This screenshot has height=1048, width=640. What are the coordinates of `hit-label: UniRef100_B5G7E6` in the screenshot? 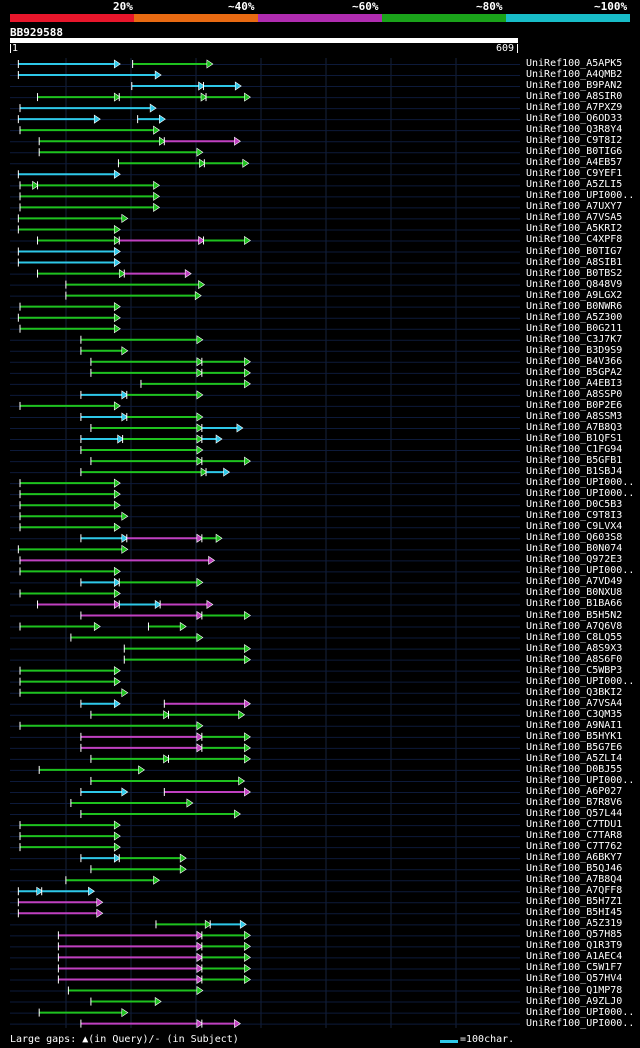 It's located at (574, 747).